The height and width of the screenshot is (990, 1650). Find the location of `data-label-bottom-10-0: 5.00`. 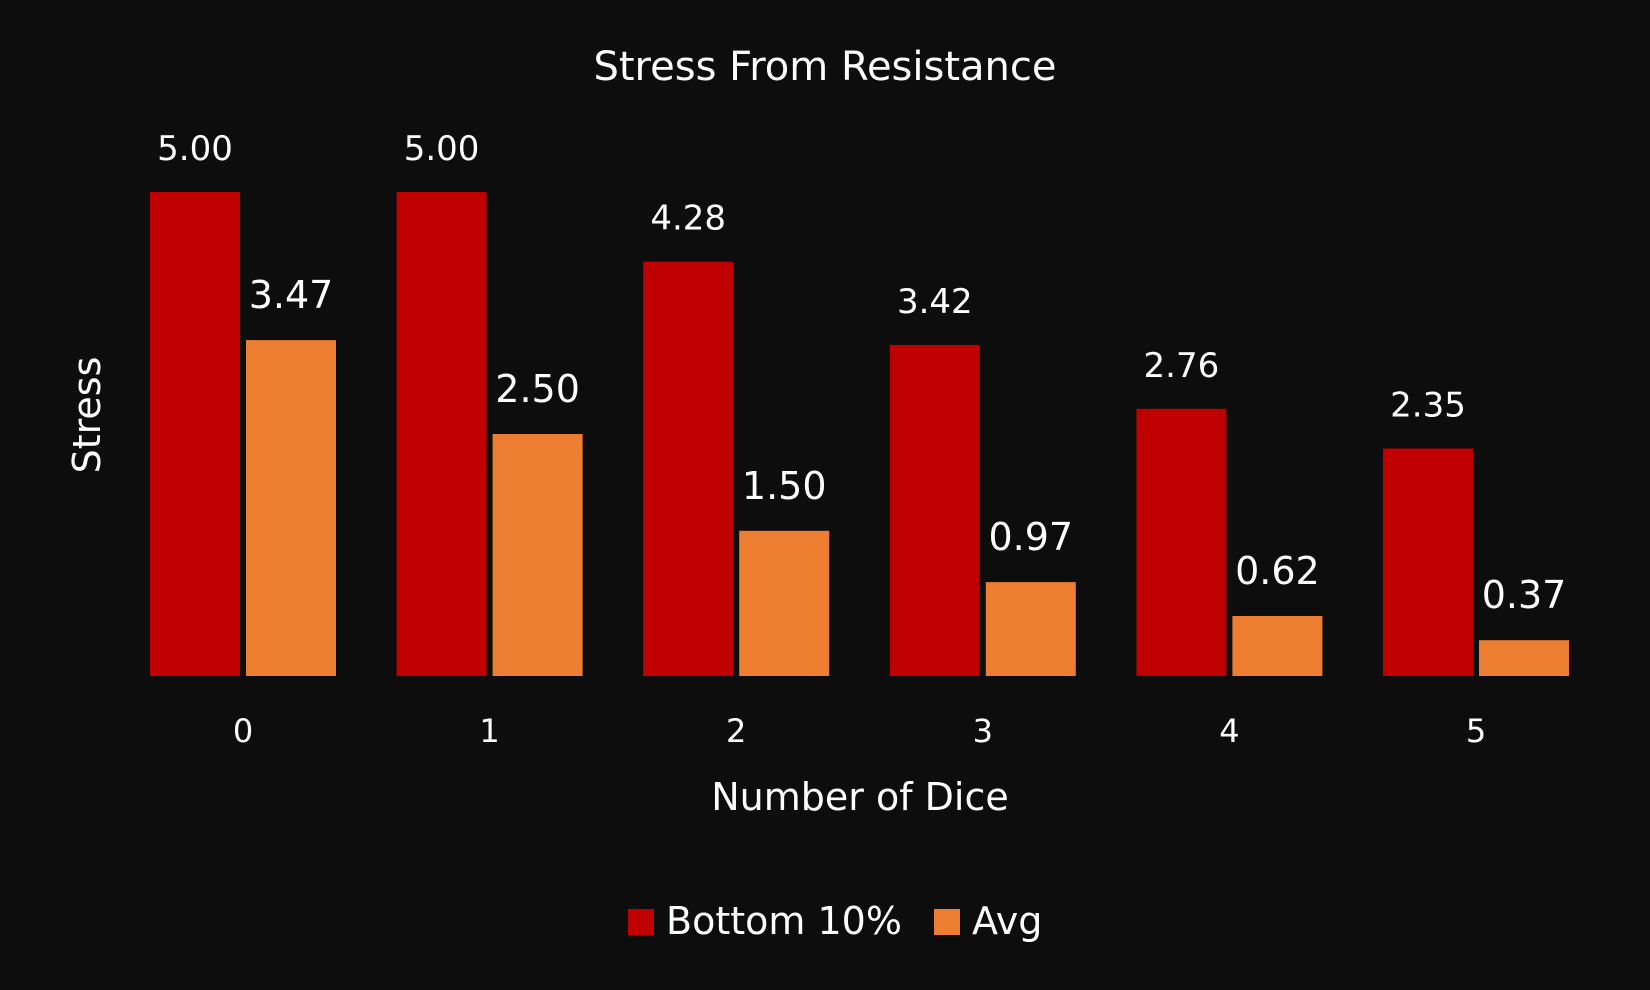

data-label-bottom-10-0: 5.00 is located at coordinates (195, 149).